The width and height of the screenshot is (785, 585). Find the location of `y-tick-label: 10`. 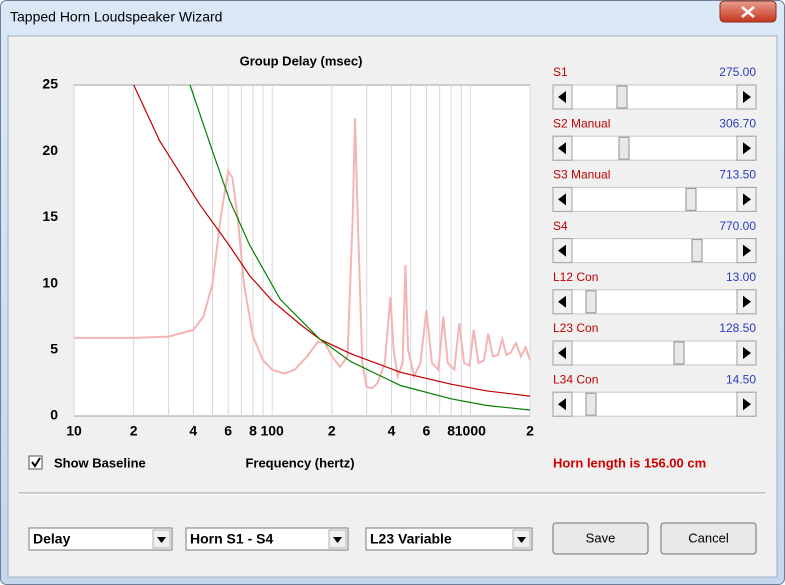

y-tick-label: 10 is located at coordinates (50, 282).